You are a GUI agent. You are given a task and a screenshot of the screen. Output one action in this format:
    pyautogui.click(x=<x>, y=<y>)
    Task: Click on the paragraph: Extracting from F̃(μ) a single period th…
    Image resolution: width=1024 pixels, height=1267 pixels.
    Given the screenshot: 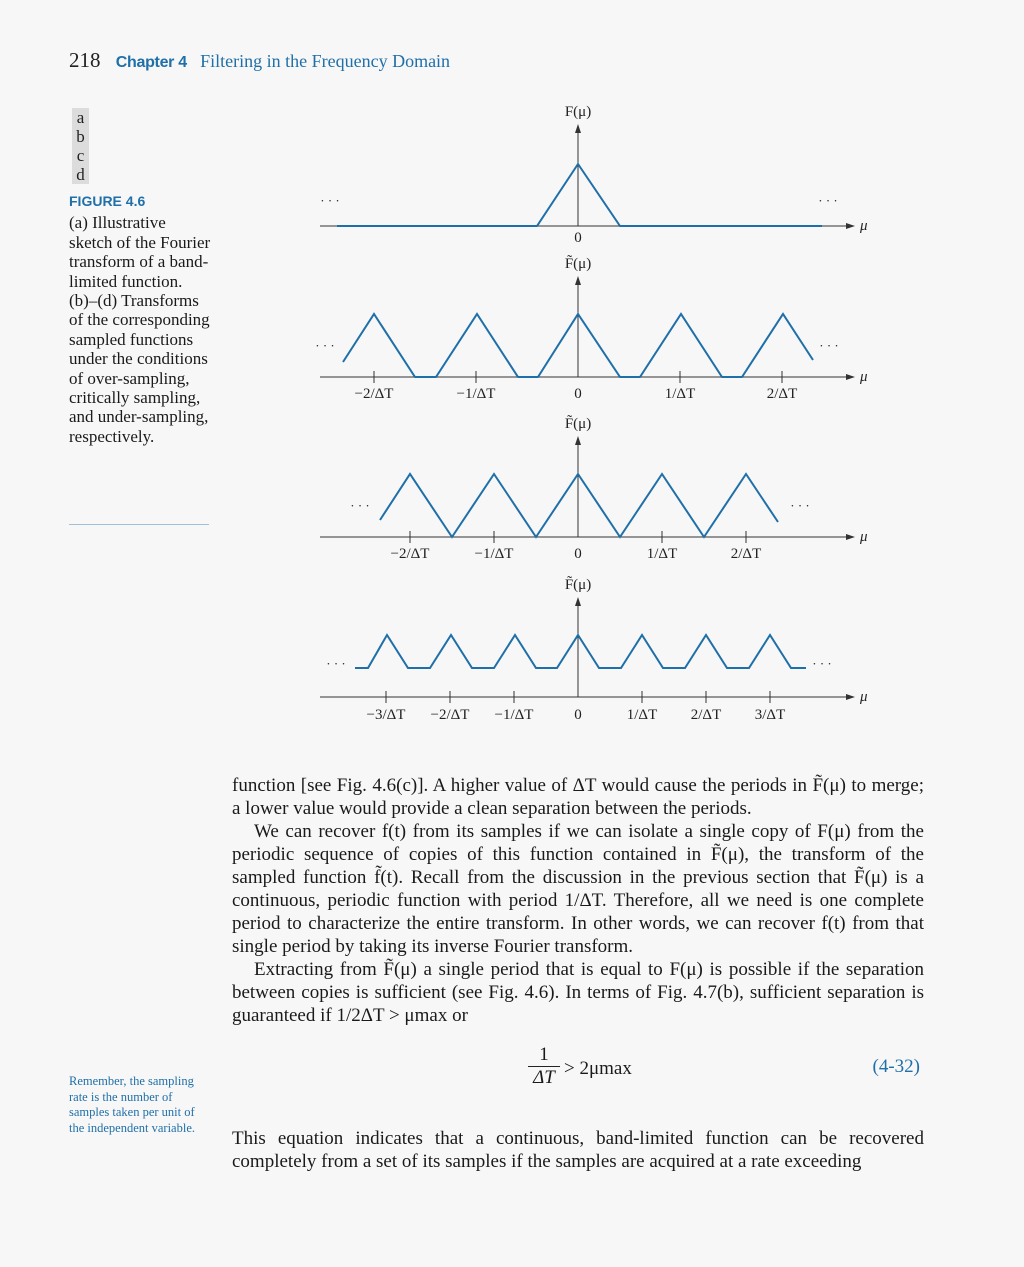 What is the action you would take?
    pyautogui.click(x=578, y=992)
    